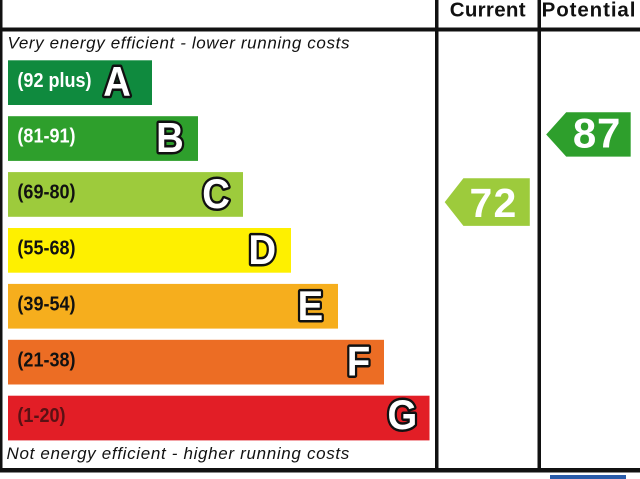 The height and width of the screenshot is (479, 640). I want to click on svg-text: C, so click(216, 193).